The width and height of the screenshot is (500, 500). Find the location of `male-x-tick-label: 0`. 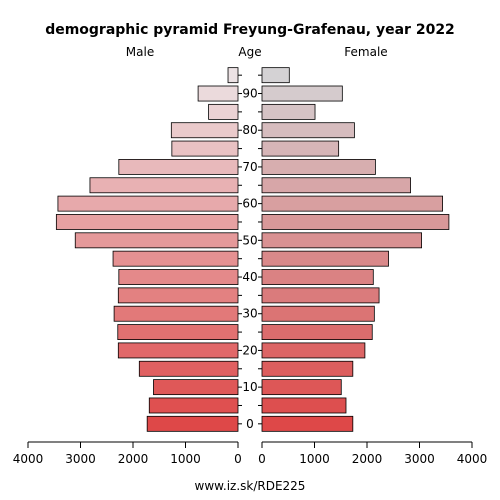

male-x-tick-label: 0 is located at coordinates (238, 459).